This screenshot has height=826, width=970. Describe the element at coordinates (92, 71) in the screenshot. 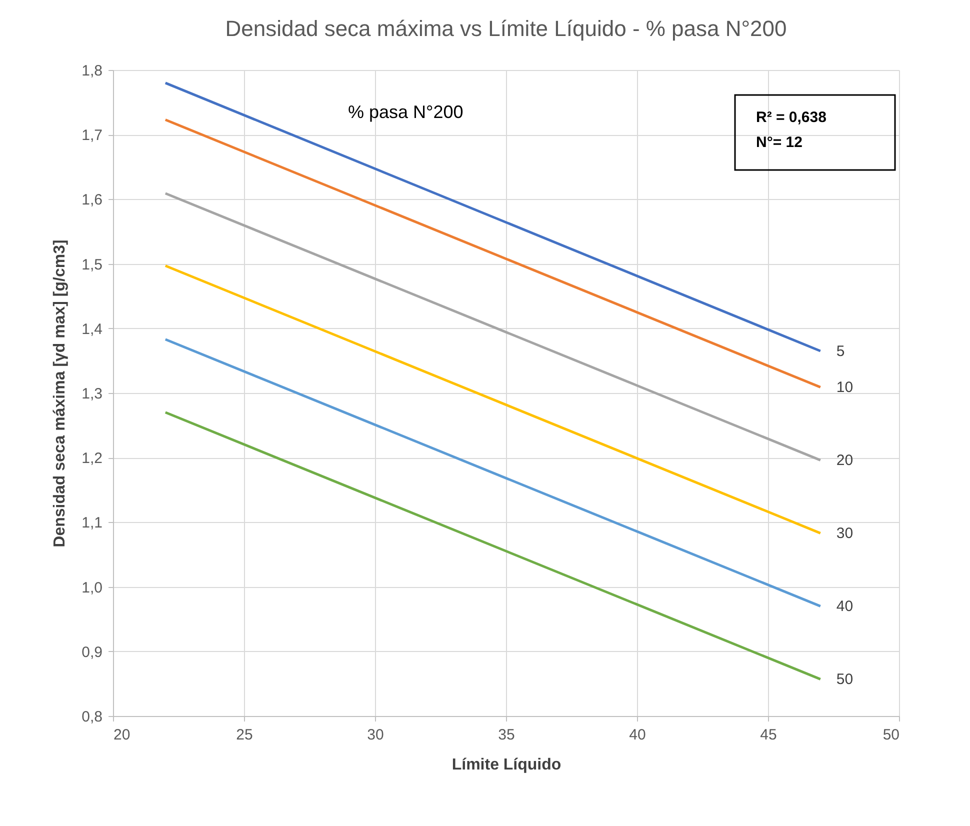

I see `y-tick-label: 1,8` at that location.